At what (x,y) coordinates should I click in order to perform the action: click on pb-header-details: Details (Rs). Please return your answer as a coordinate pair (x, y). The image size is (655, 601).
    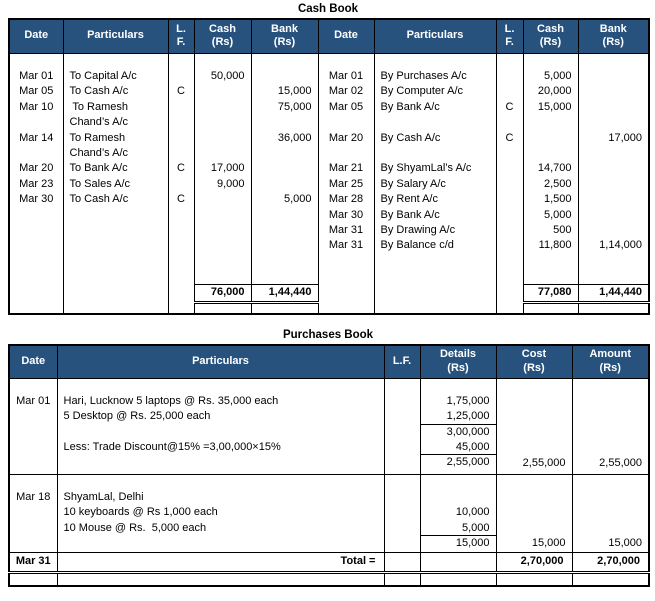
    Looking at the image, I should click on (458, 361).